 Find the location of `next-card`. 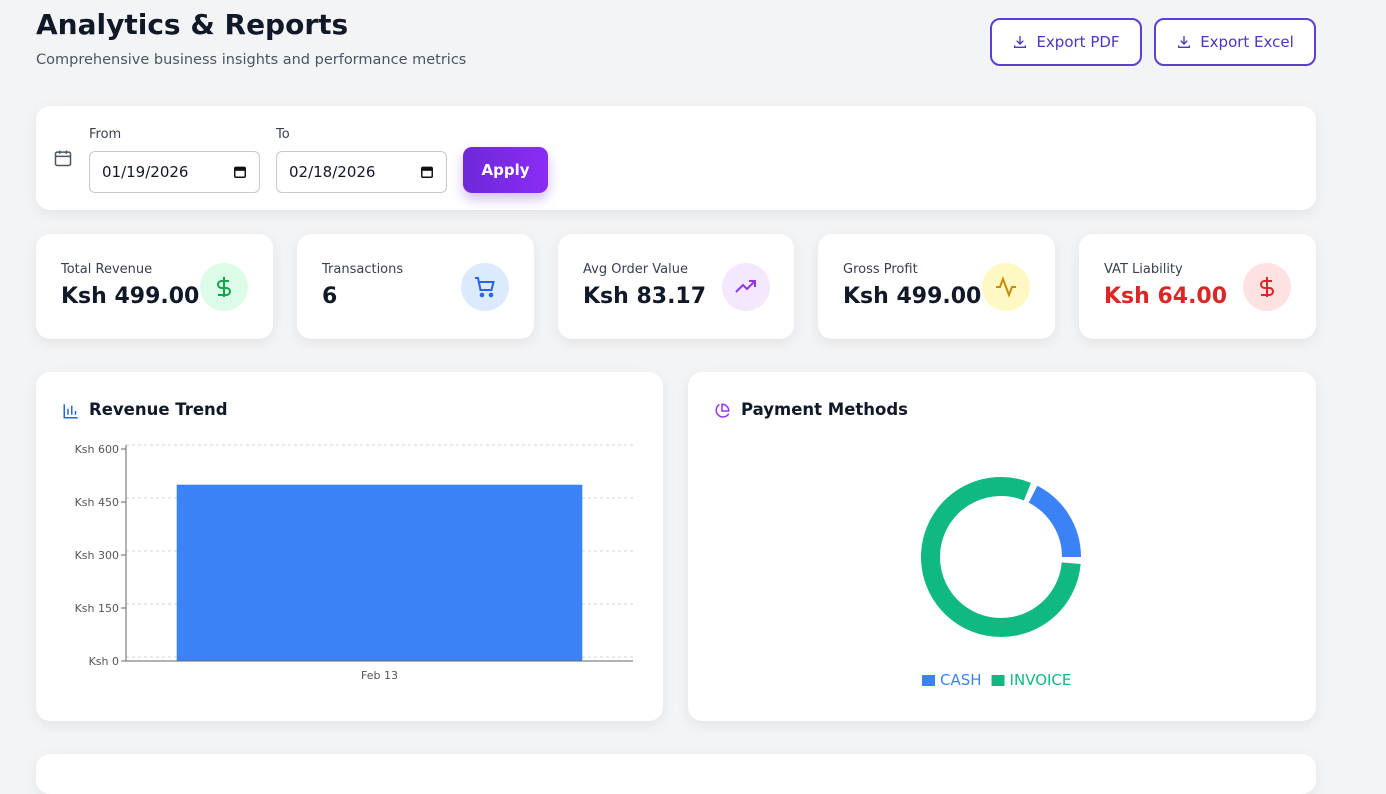

next-card is located at coordinates (676, 774).